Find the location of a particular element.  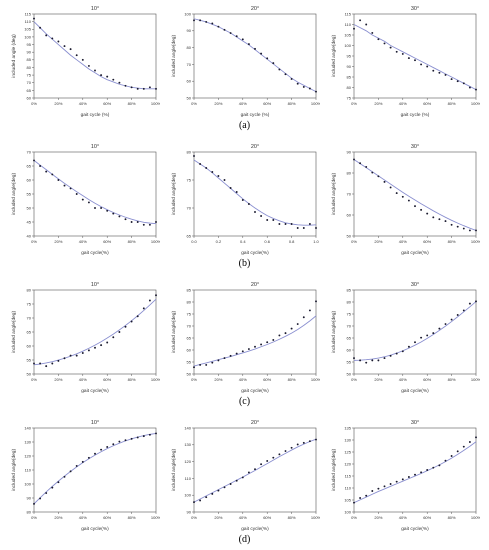

row-label: (a) is located at coordinates (244, 125).